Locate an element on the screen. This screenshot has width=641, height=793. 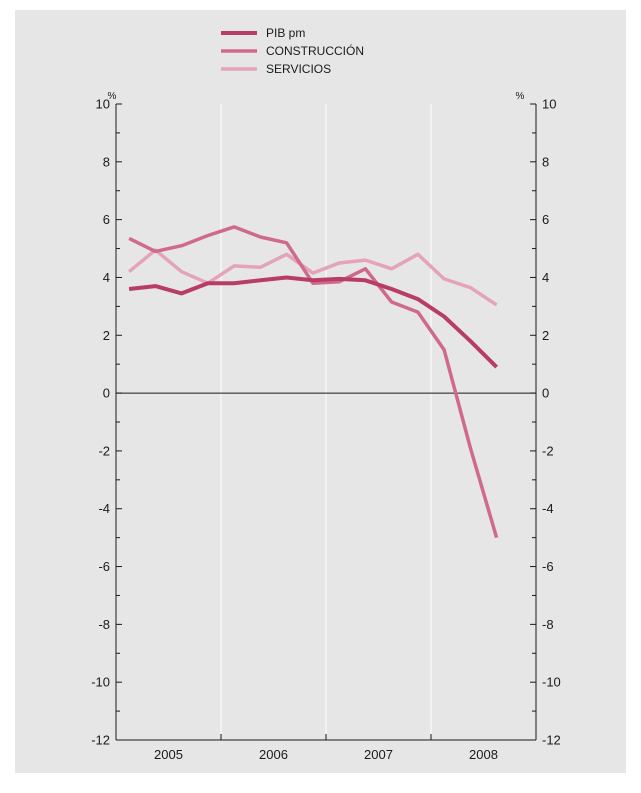
legend-label: CONSTRUCCIÓN is located at coordinates (315, 50).